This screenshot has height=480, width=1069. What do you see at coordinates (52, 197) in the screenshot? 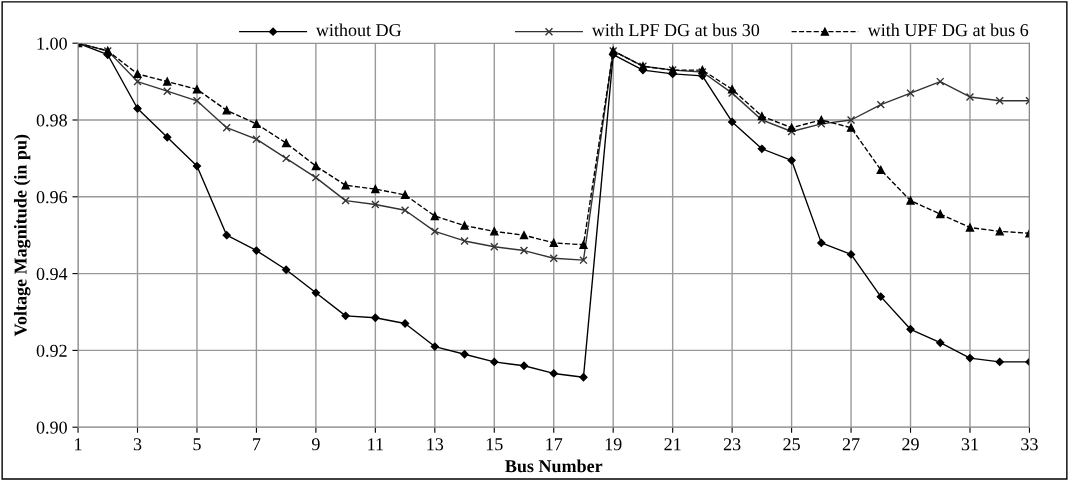
I see `y-tick-label: 0.96` at bounding box center [52, 197].